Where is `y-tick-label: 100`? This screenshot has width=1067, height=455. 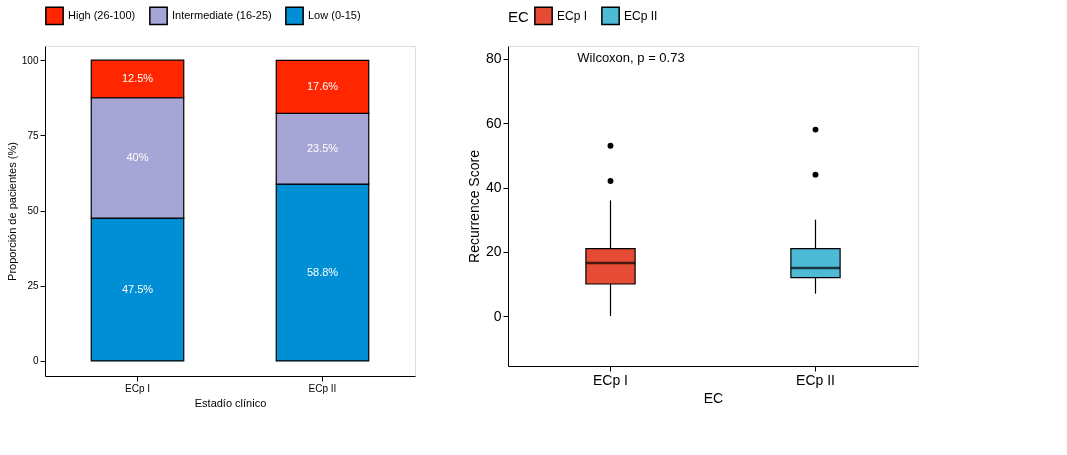 y-tick-label: 100 is located at coordinates (30, 60).